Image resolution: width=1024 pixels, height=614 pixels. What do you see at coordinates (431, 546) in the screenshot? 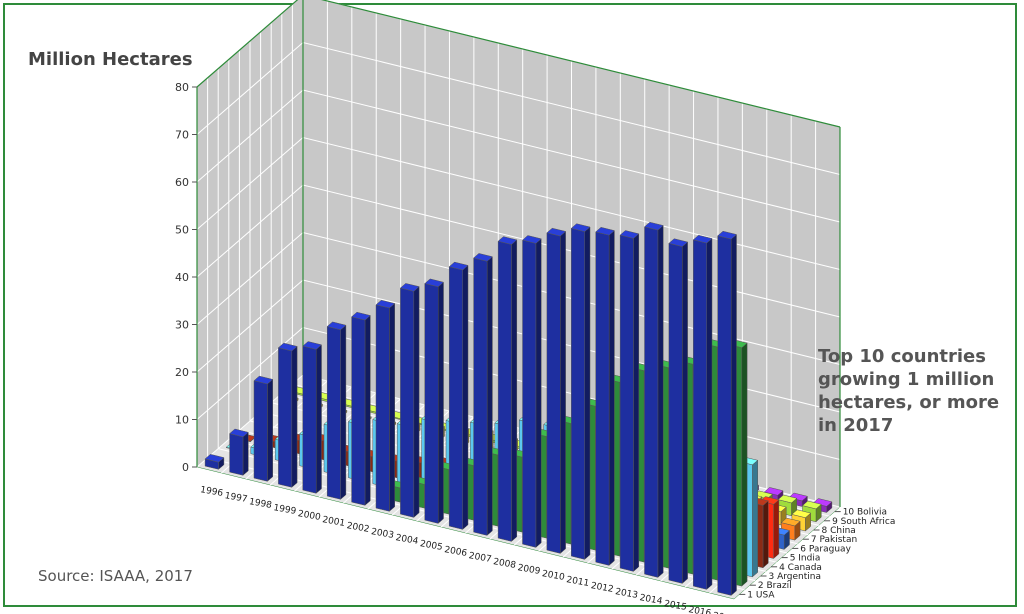
I see `x-tick-label: 2005` at bounding box center [431, 546].